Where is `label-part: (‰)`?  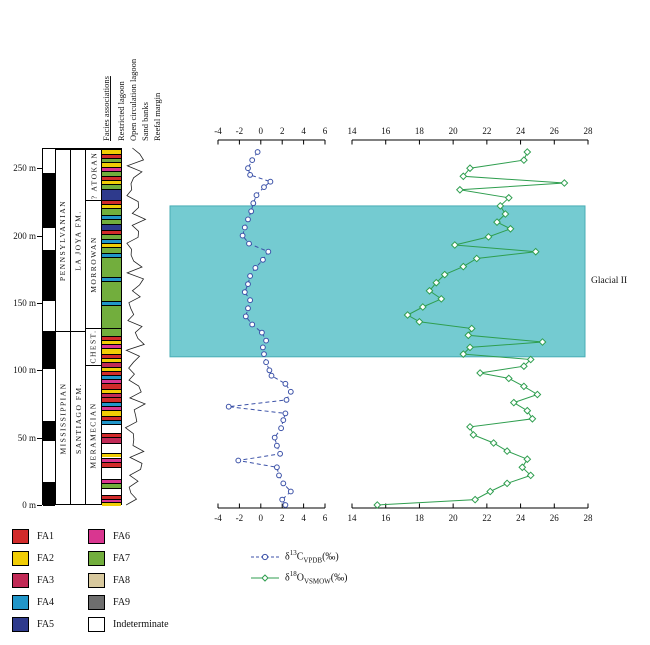 label-part: (‰) is located at coordinates (339, 578).